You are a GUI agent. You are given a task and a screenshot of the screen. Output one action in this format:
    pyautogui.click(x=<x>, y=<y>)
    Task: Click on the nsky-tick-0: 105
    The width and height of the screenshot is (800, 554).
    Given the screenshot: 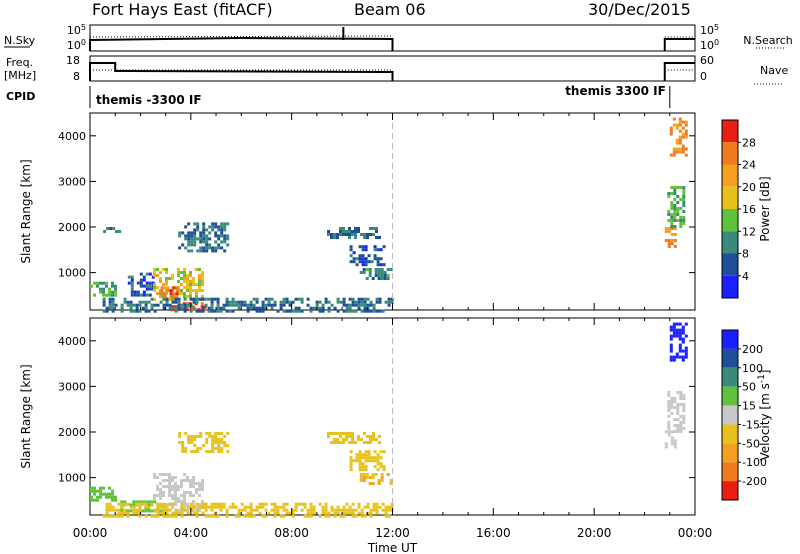 What is the action you would take?
    pyautogui.click(x=76, y=30)
    